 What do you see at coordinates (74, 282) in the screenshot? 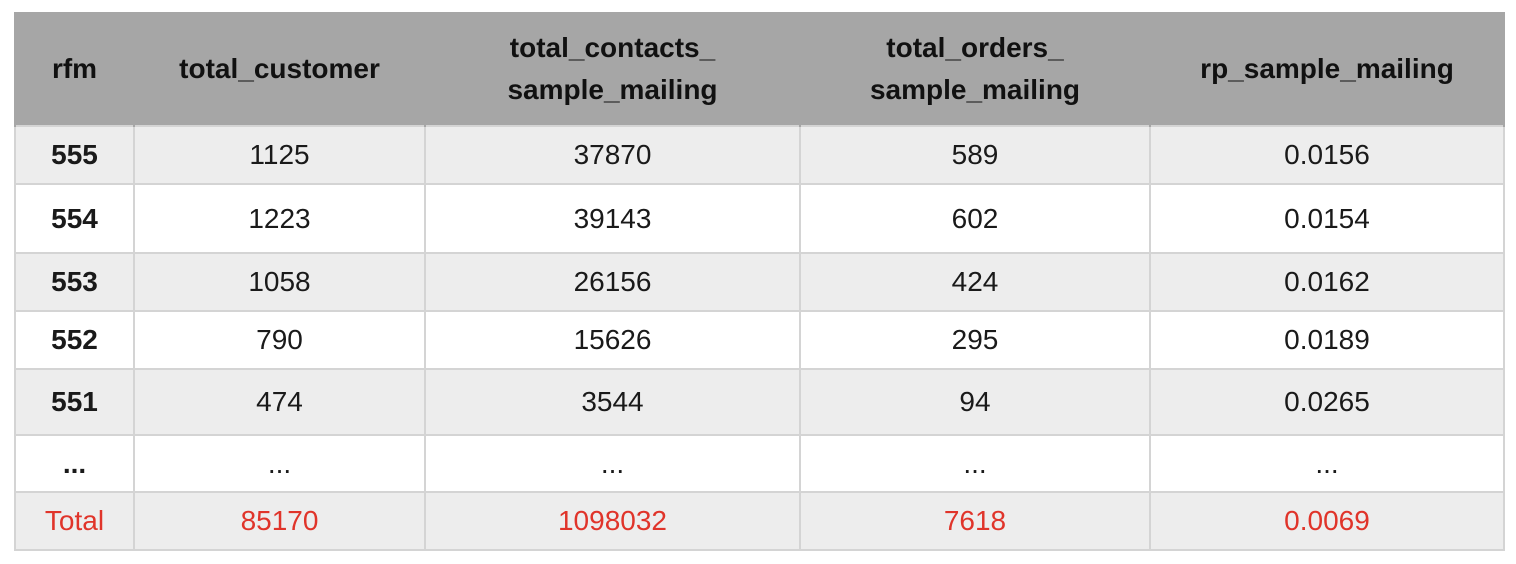
I see `rfm-cell: 553` at bounding box center [74, 282].